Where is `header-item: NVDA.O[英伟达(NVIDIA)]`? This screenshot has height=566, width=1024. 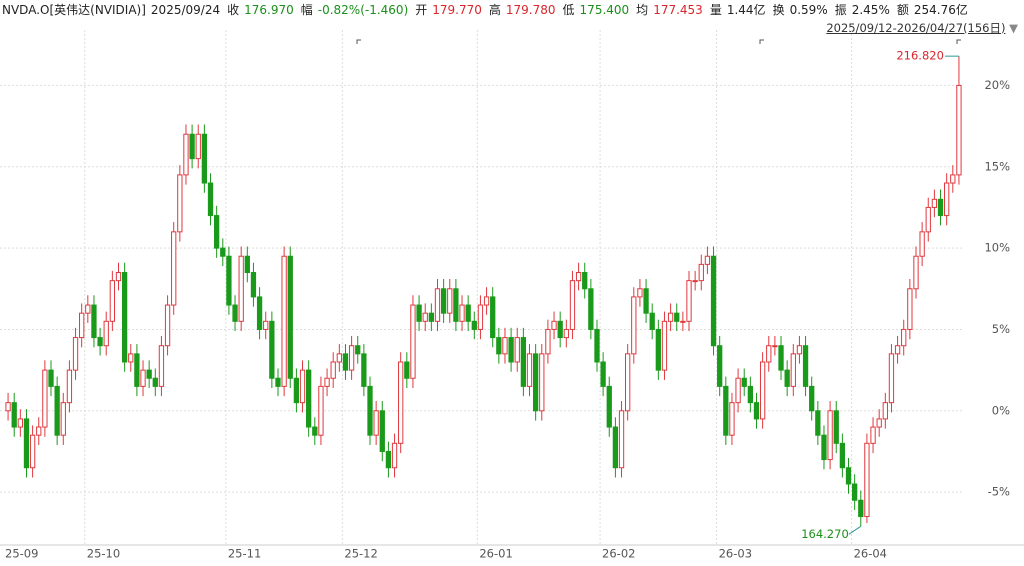 header-item: NVDA.O[英伟达(NVIDIA)] is located at coordinates (74, 10).